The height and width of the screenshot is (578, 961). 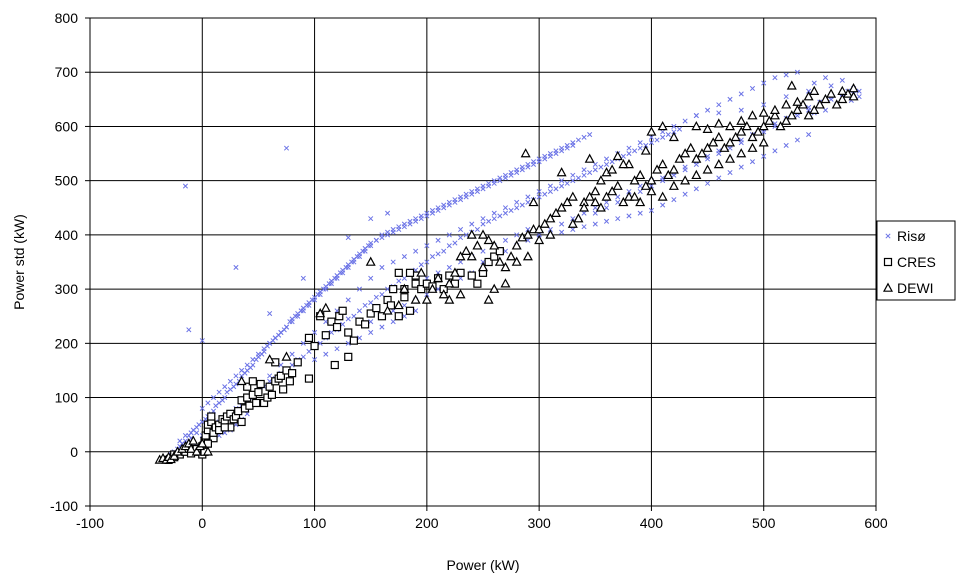 I want to click on x-tick-label: 600, so click(x=876, y=523).